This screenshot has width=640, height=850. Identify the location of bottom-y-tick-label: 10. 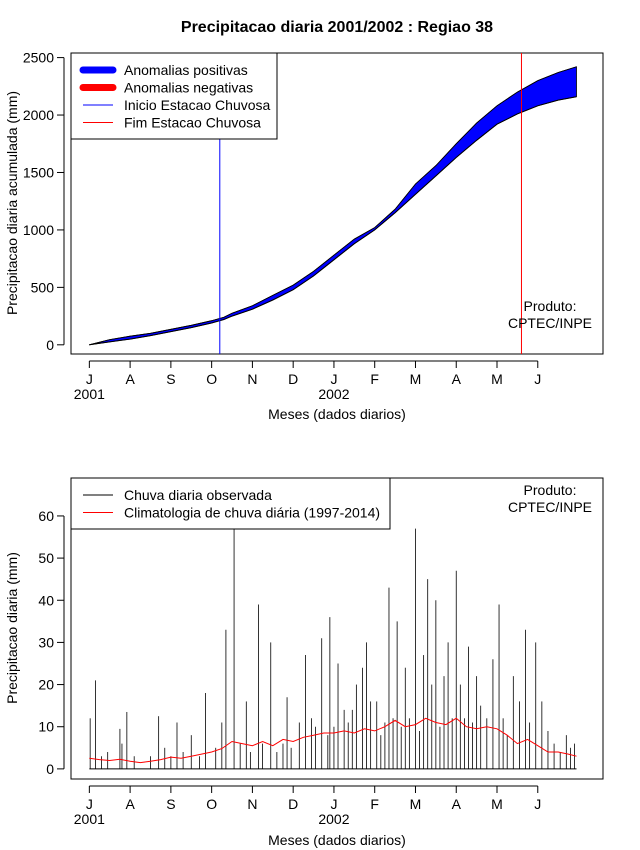
(46, 727).